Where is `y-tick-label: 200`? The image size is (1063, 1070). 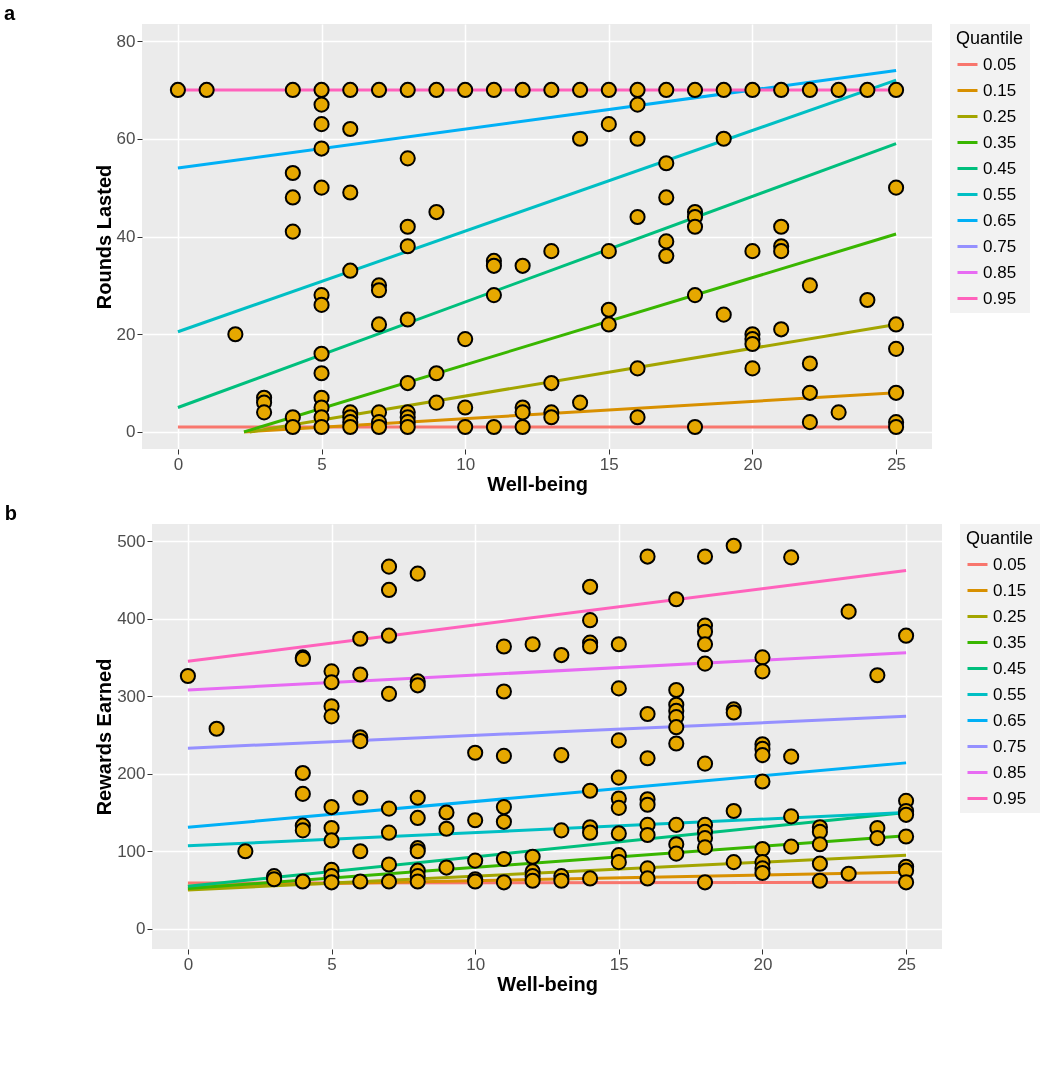
y-tick-label: 200 is located at coordinates (131, 774).